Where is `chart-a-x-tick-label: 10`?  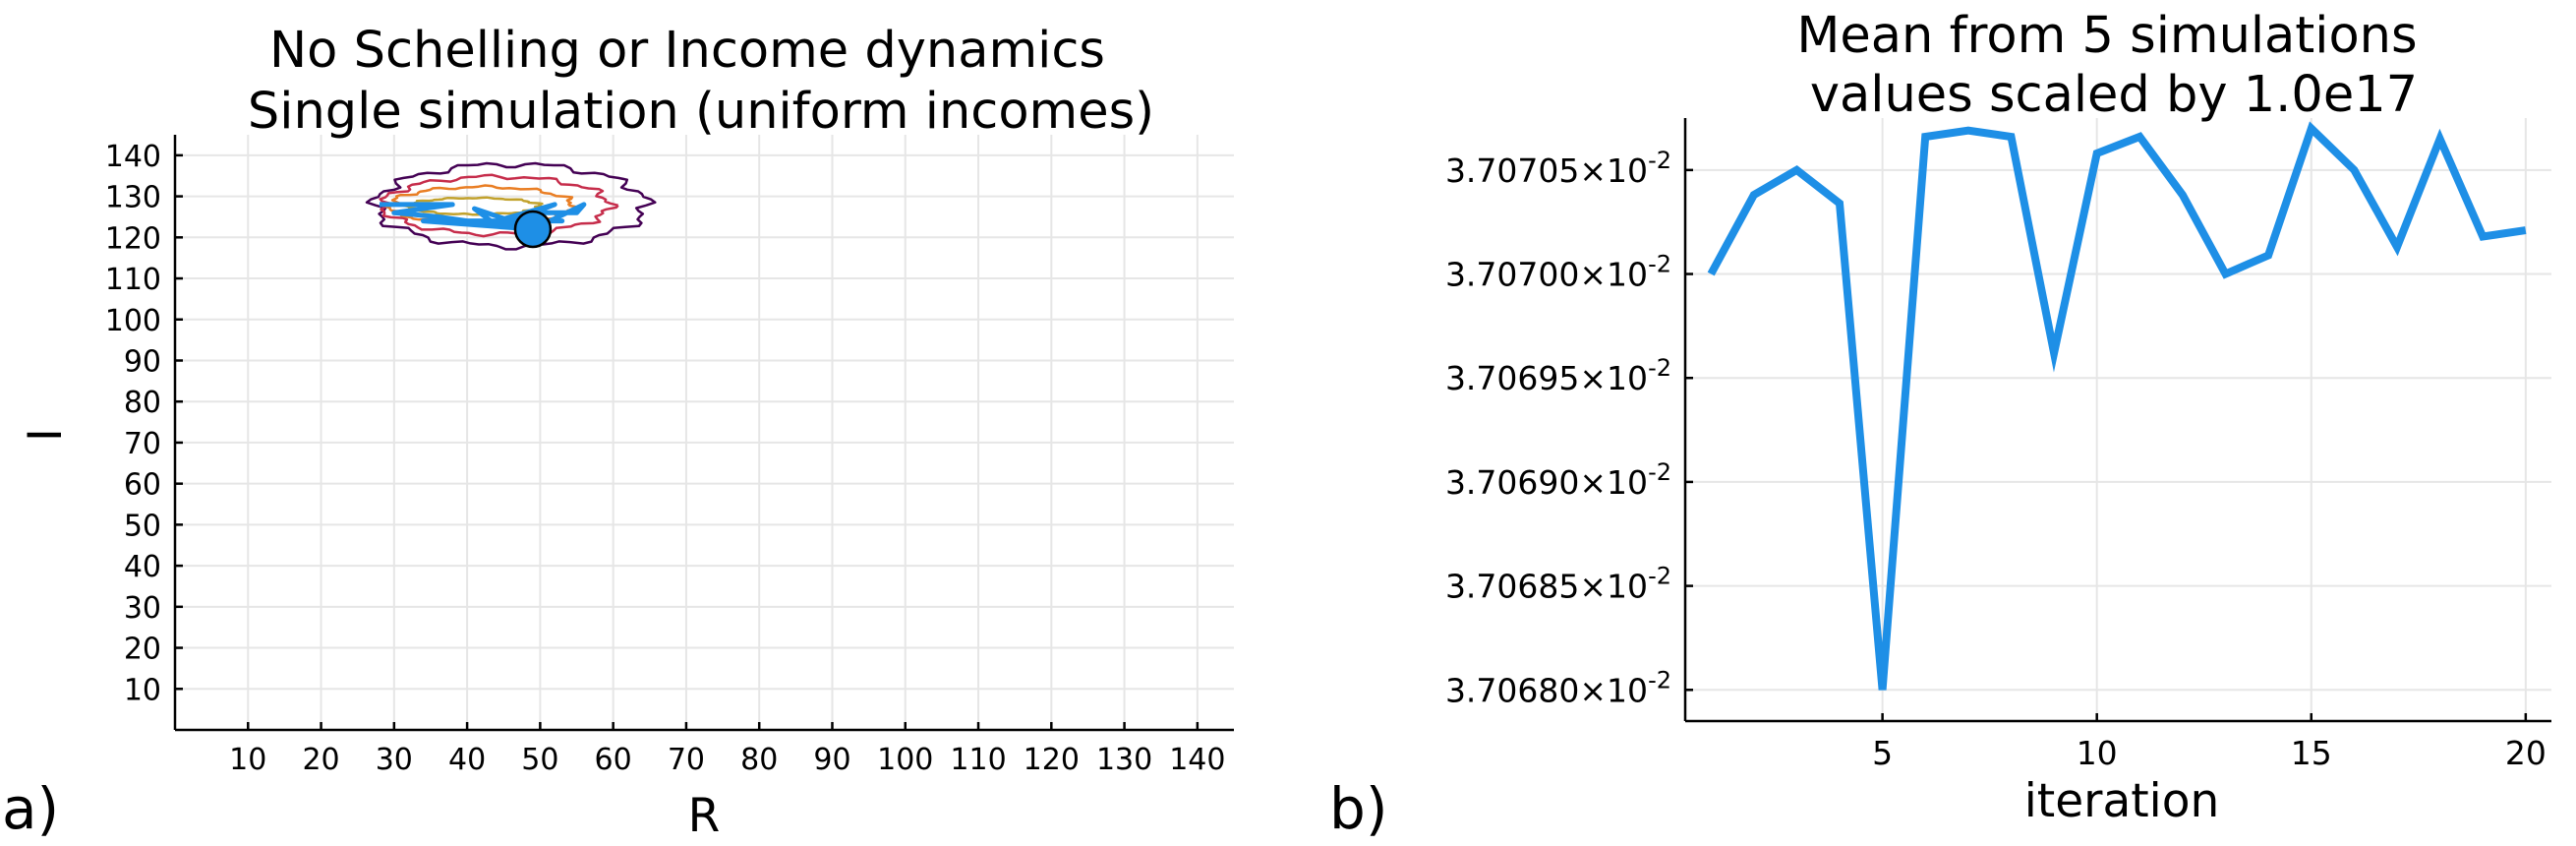
chart-a-x-tick-label: 10 is located at coordinates (247, 760).